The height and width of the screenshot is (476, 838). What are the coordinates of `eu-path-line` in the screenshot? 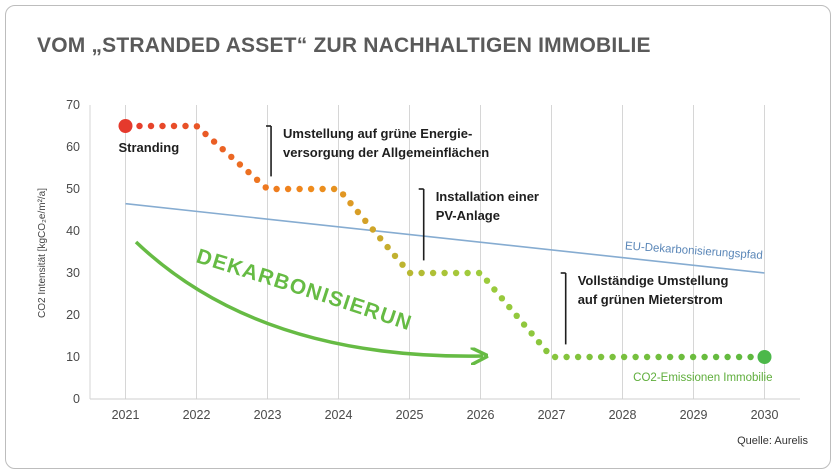 It's located at (445, 238).